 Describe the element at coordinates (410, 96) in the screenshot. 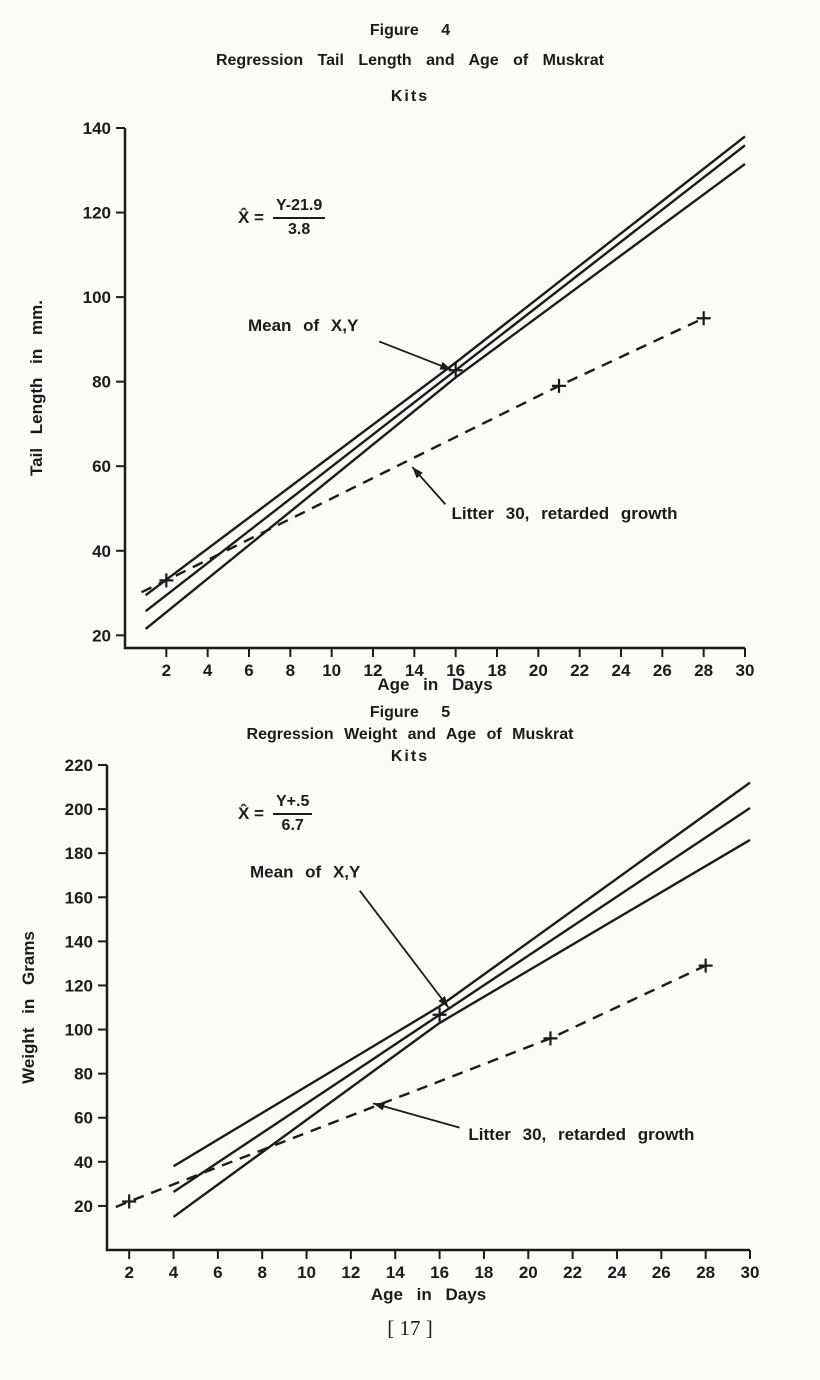

I see `figure4-subtitle: Kits` at that location.